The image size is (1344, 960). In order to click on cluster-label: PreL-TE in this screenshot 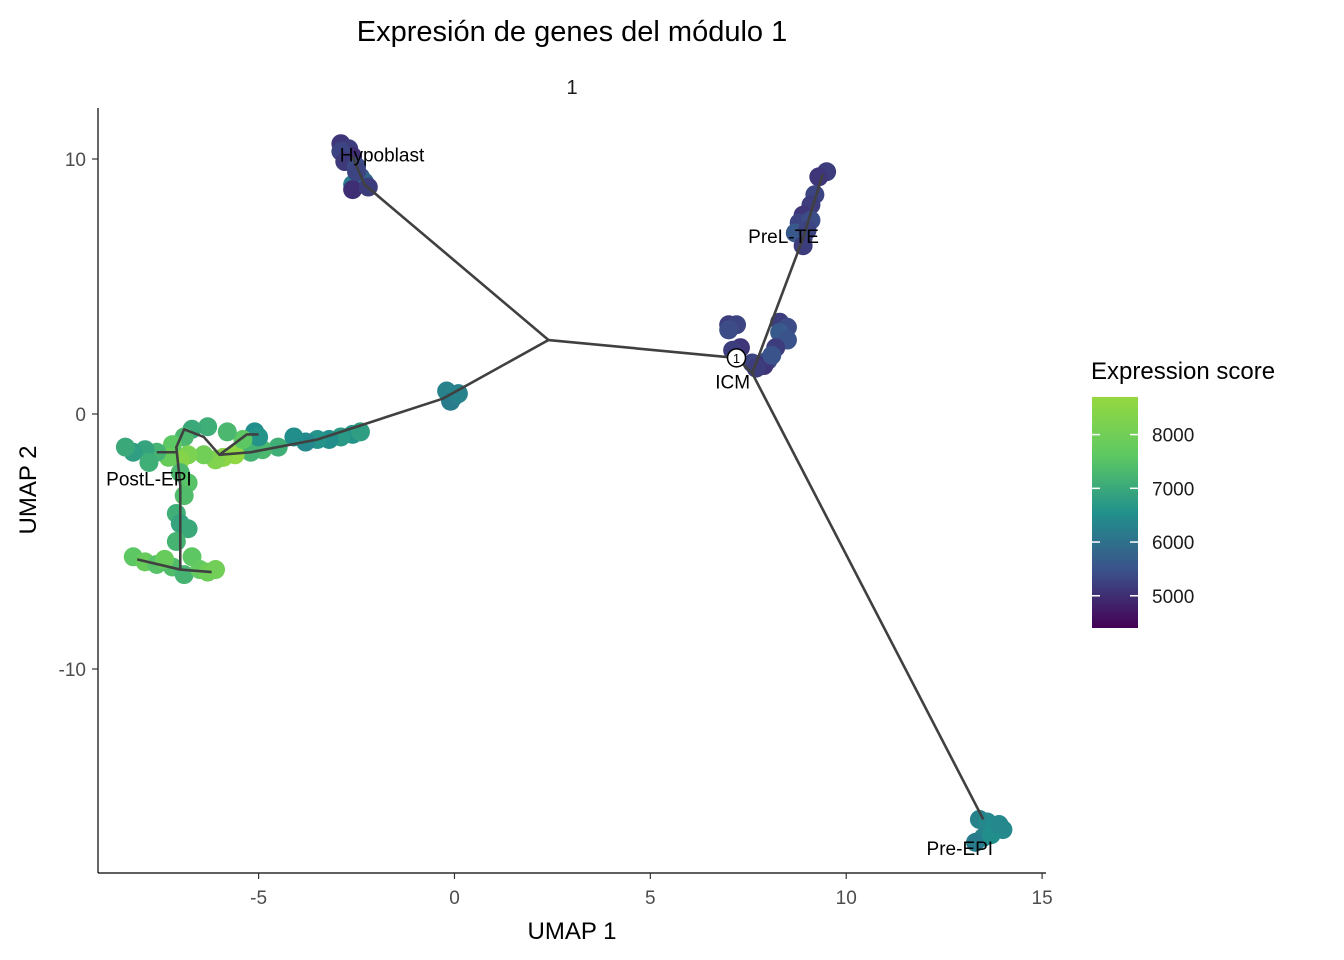, I will do `click(783, 237)`.